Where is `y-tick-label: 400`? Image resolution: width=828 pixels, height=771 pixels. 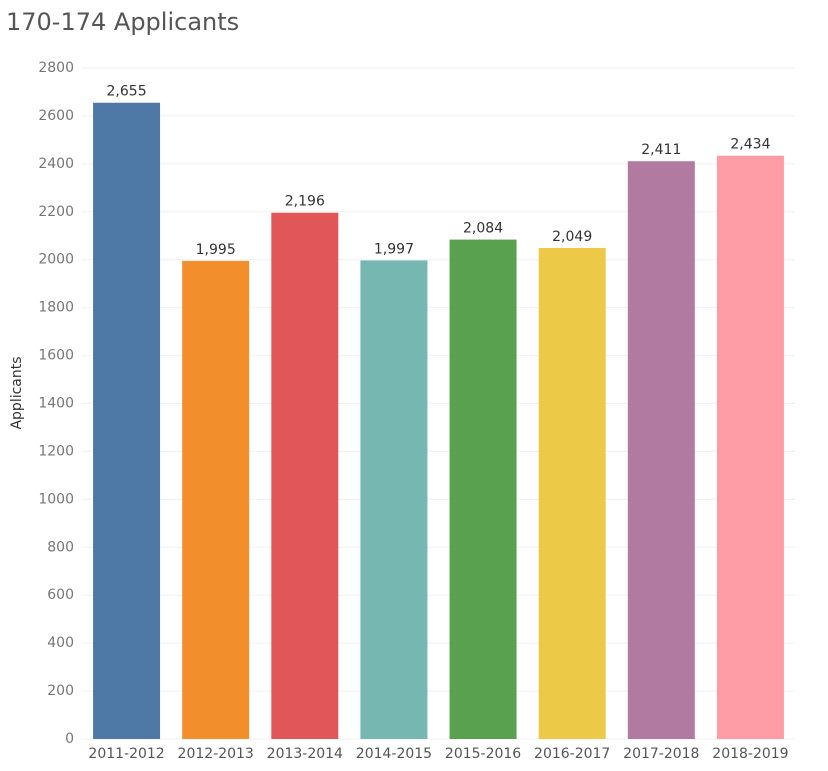
y-tick-label: 400 is located at coordinates (60, 643).